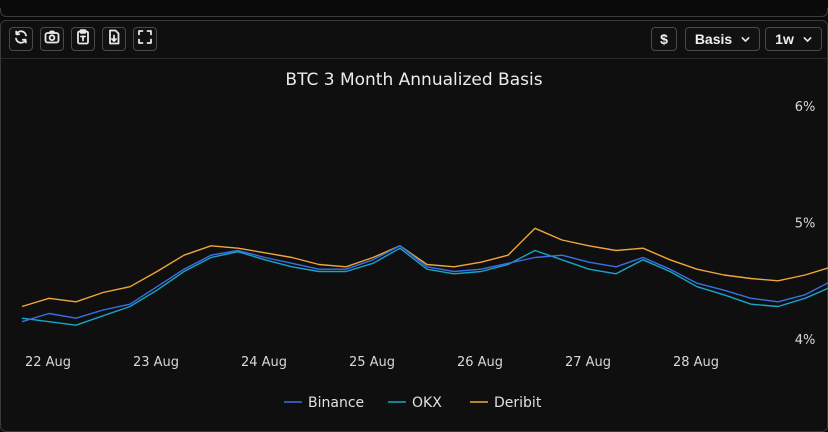 The image size is (828, 432). Describe the element at coordinates (414, 40) in the screenshot. I see `chart-toolbar: $ Basis 1w` at that location.